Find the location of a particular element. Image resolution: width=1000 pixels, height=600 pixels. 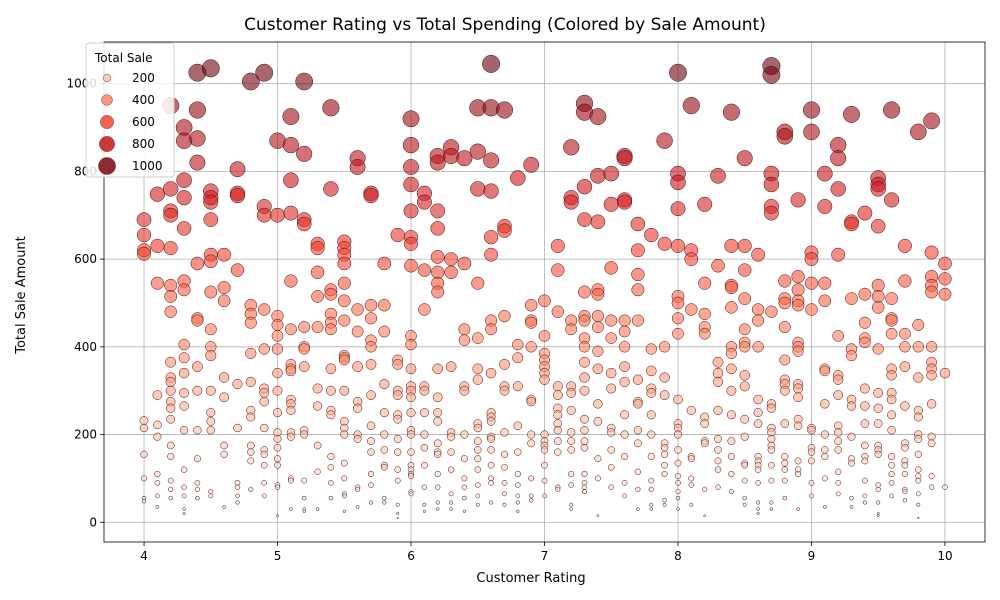

y-axis-label: Total Sale Amount is located at coordinates (21, 295).